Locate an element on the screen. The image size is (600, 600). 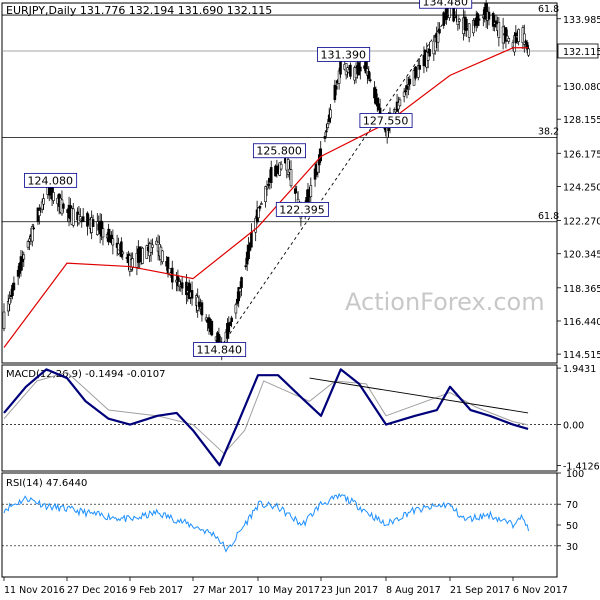
price-axis-label: 133.985 is located at coordinates (581, 20).